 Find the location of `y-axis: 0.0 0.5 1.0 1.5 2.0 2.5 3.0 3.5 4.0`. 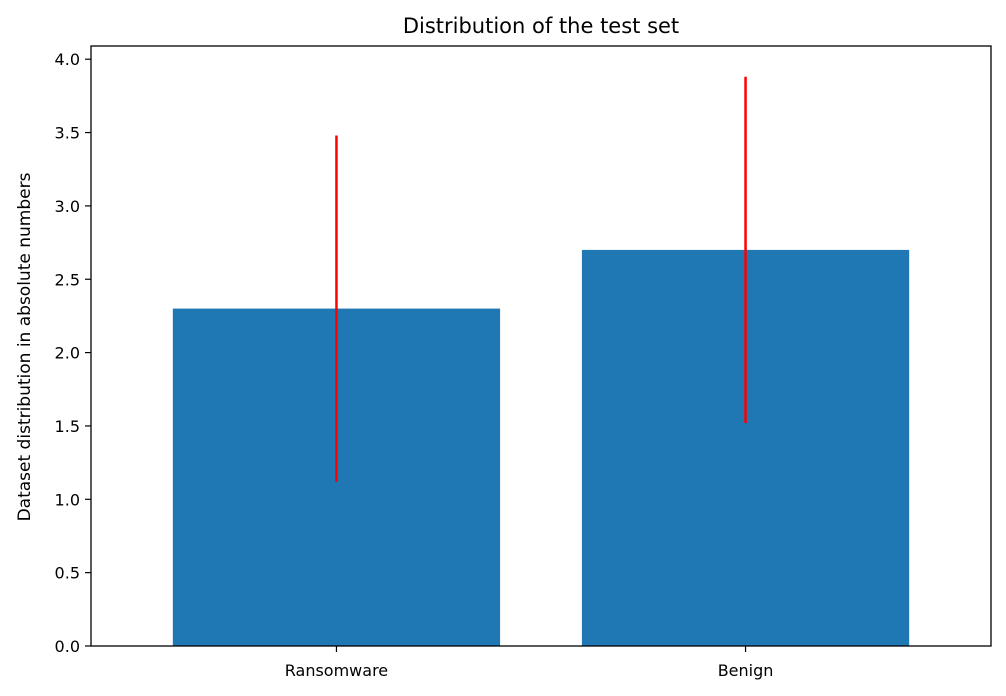

y-axis: 0.0 0.5 1.0 1.5 2.0 2.5 3.0 3.5 4.0 is located at coordinates (73, 353).